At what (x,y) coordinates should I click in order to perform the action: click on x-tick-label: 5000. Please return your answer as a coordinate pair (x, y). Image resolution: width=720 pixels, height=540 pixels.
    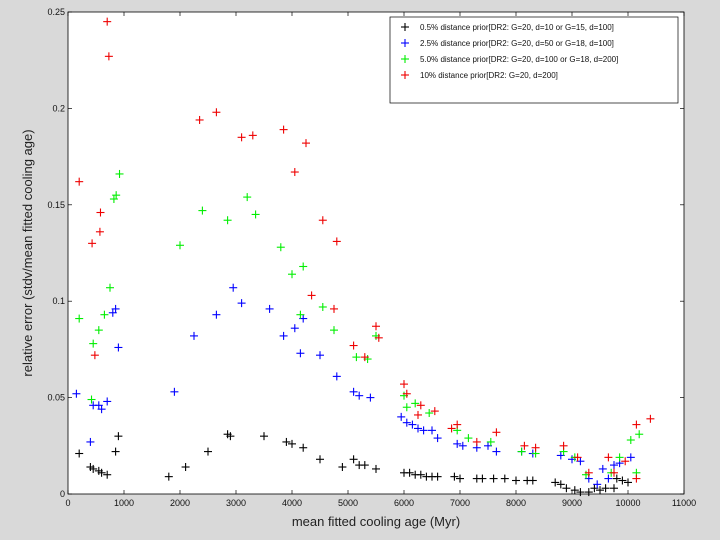
    Looking at the image, I should click on (348, 503).